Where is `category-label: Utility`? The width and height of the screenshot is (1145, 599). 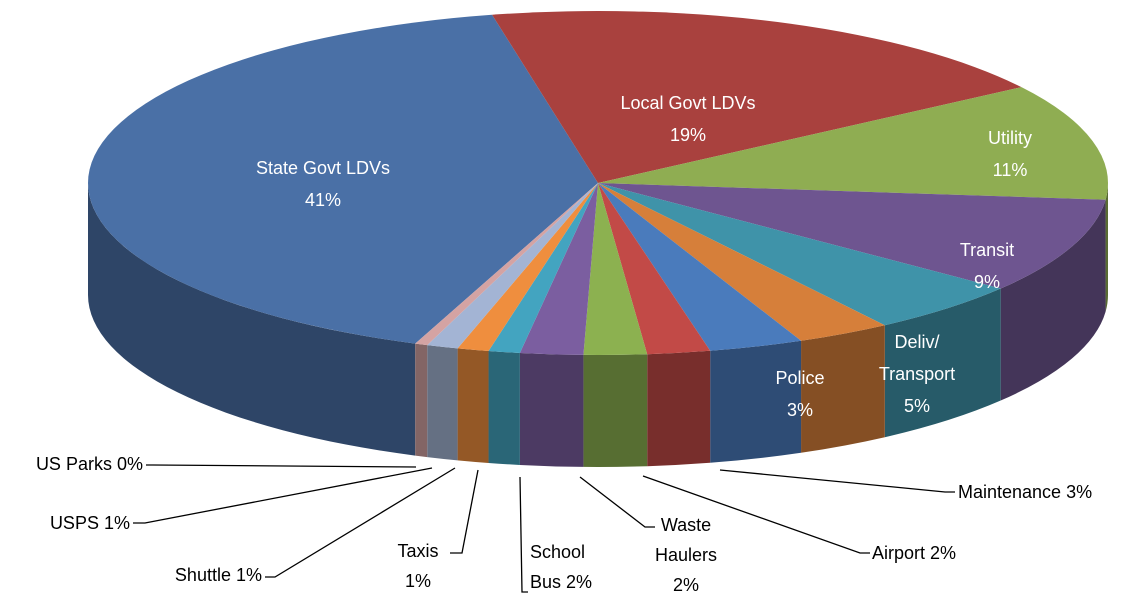 category-label: Utility is located at coordinates (1010, 138).